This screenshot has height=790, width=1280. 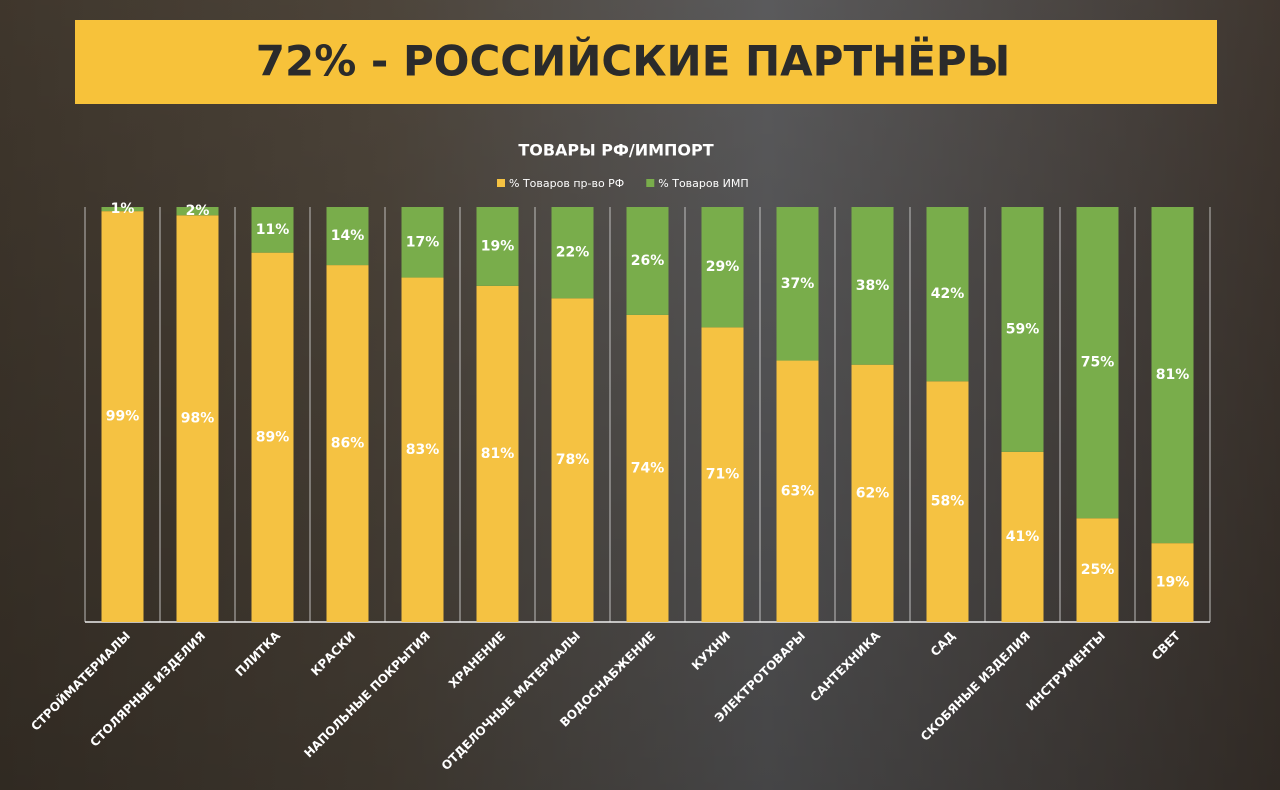 I want to click on value-label: 78%, so click(x=573, y=460).